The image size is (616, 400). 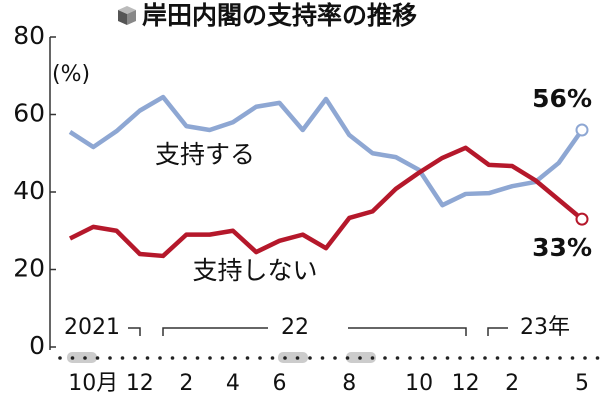 What do you see at coordinates (582, 383) in the screenshot?
I see `x-tick-label: 5` at bounding box center [582, 383].